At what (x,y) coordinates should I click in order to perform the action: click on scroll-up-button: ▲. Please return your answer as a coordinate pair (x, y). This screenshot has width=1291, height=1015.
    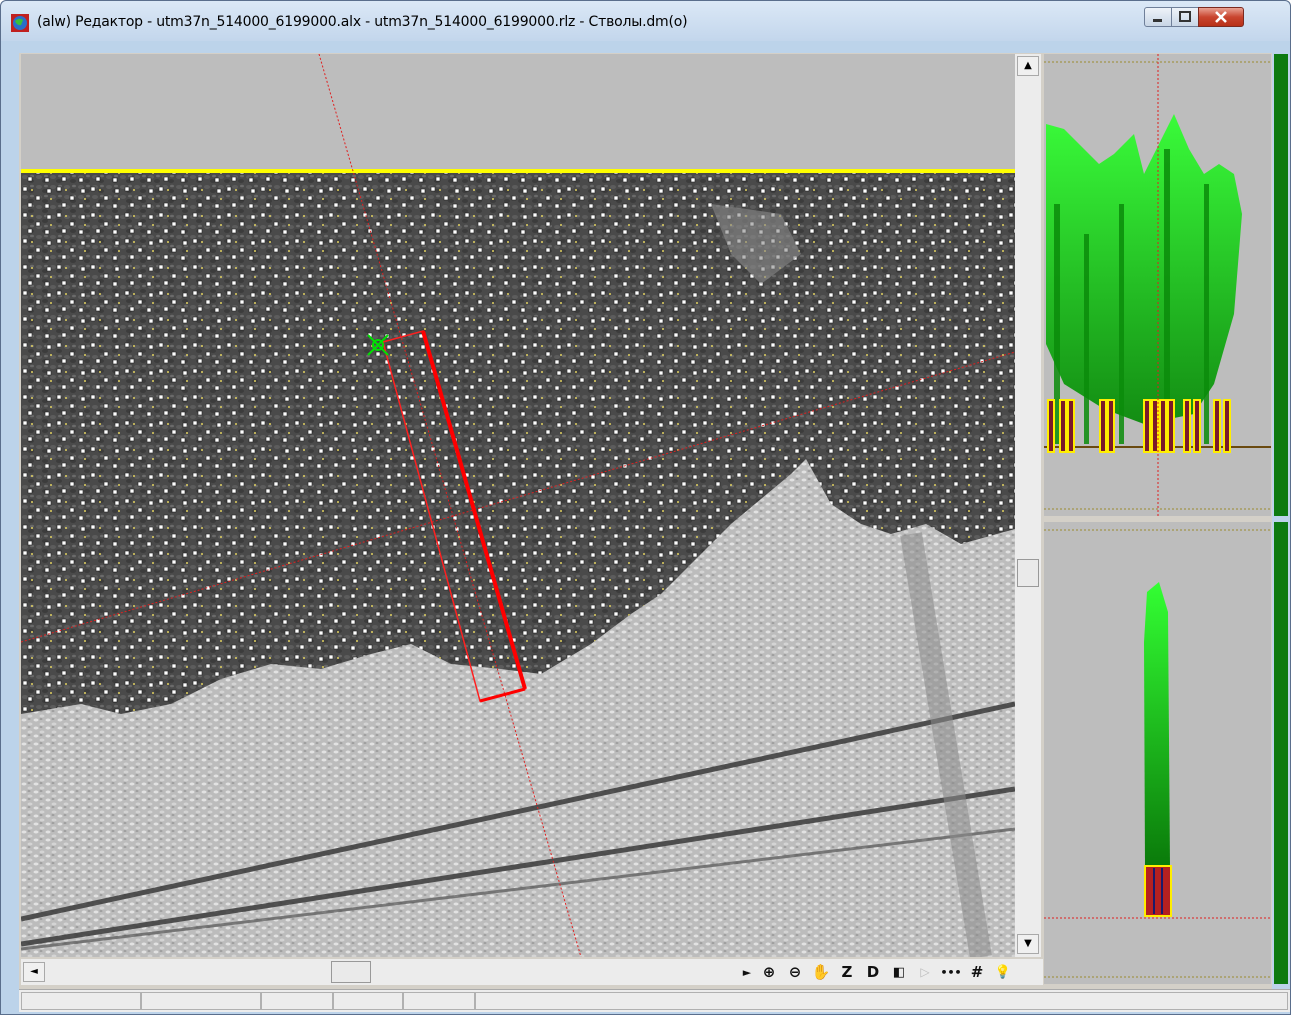
    Looking at the image, I should click on (1028, 66).